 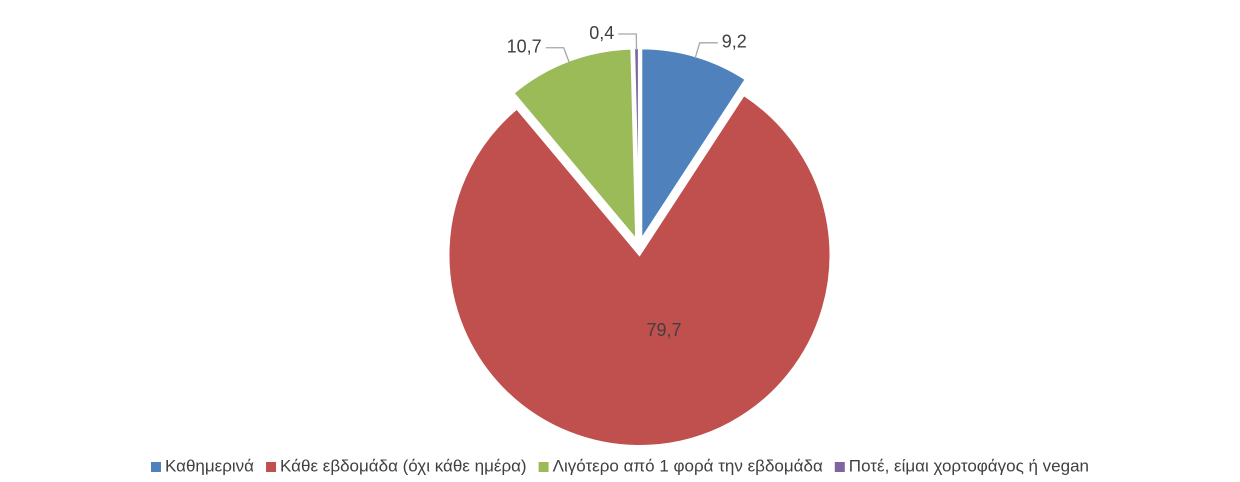 I want to click on legend-label: Λιγότερο από 1 φορά την εβδομάδα, so click(x=688, y=465).